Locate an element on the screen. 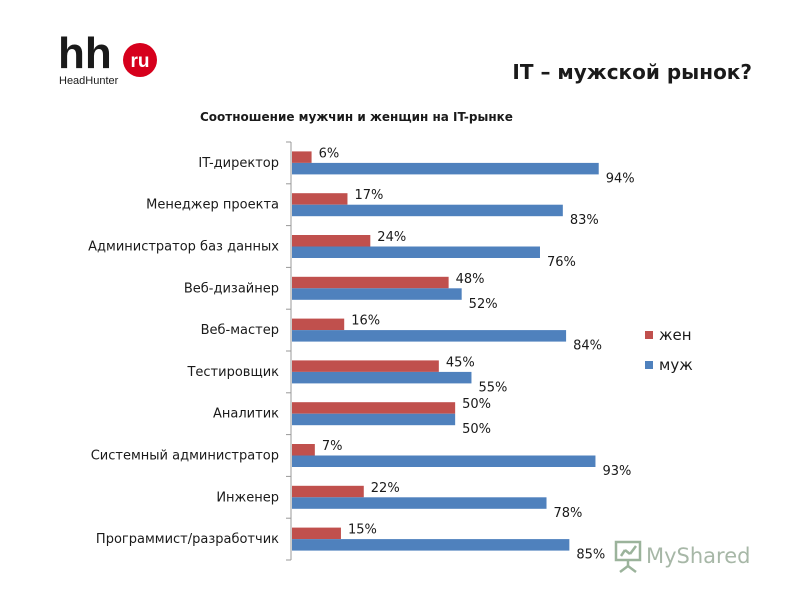 The image size is (800, 600). legend-swatch-жен is located at coordinates (649, 335).